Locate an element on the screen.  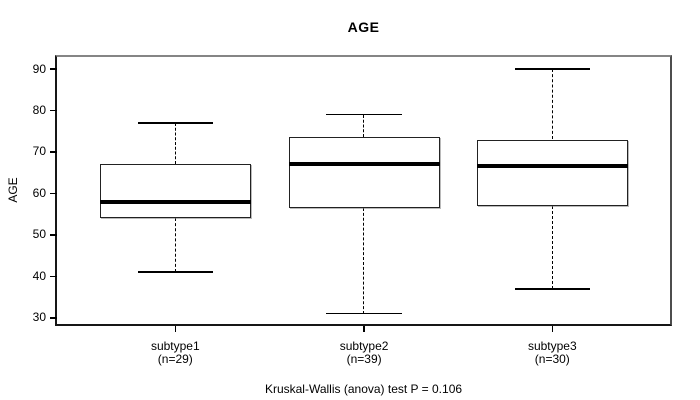
group-n-count: (n=29) is located at coordinates (175, 359).